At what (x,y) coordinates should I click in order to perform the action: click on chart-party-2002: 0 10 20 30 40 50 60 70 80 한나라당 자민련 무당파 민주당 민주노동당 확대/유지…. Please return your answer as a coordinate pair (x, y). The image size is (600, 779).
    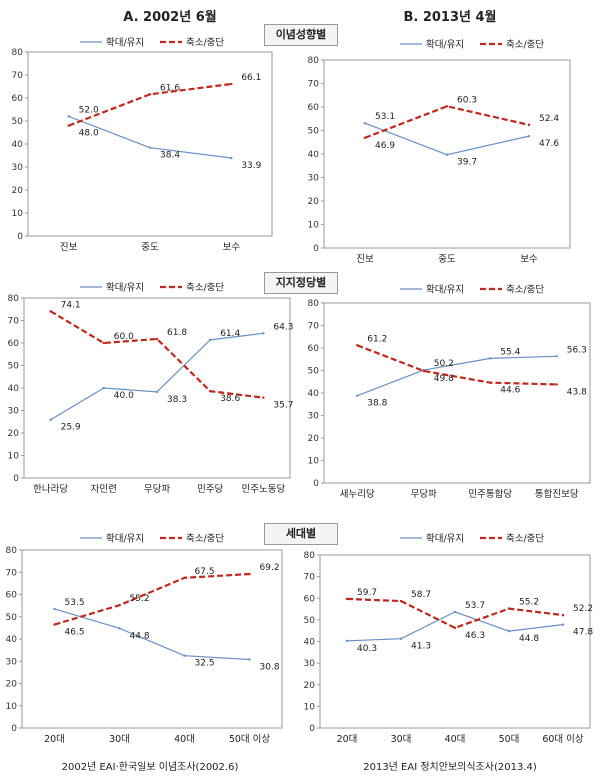
    Looking at the image, I should click on (151, 389).